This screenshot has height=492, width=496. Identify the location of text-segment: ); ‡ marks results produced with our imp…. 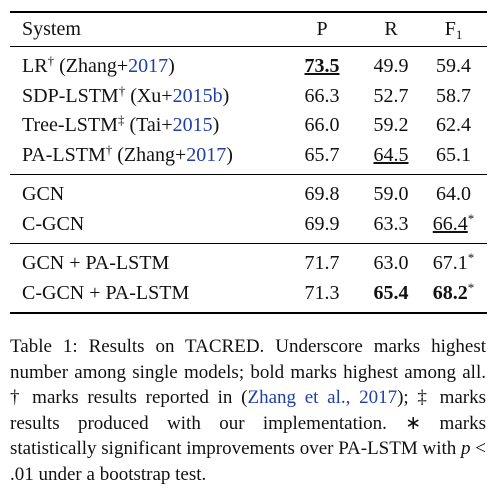
(248, 423).